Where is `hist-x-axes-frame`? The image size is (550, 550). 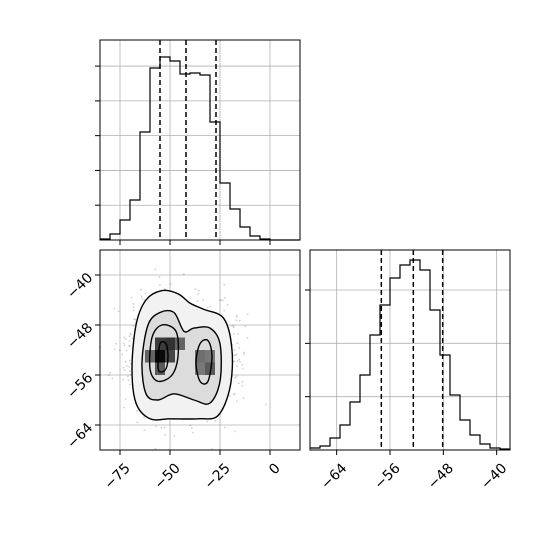
hist-x-axes-frame is located at coordinates (200, 140).